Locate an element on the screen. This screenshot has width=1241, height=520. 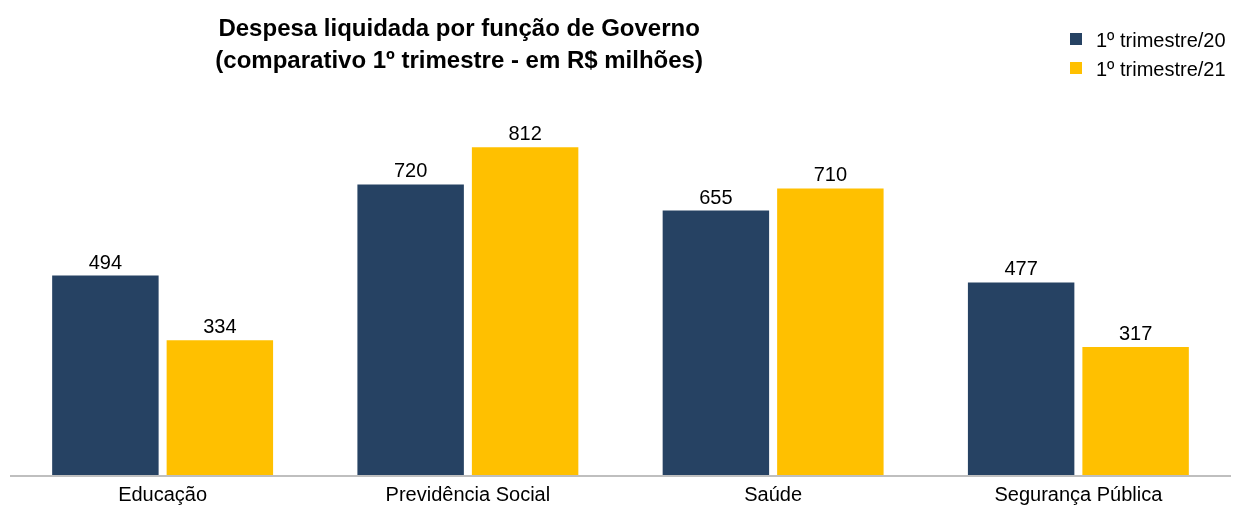
data-label: 494 is located at coordinates (105, 261).